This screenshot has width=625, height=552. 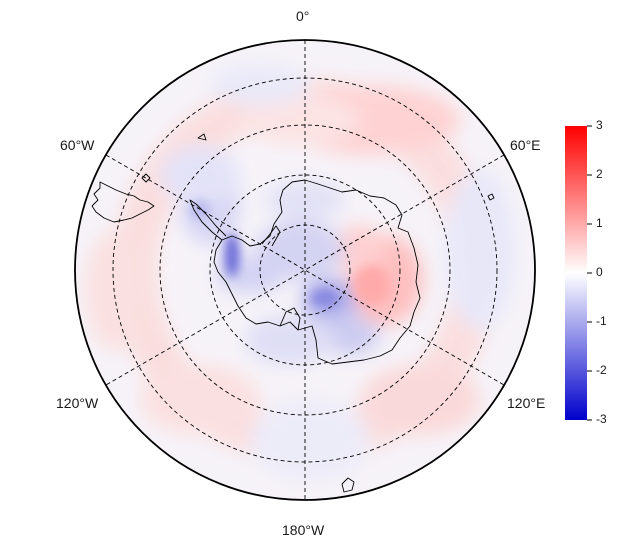 I want to click on lon-label-120e: 120°E, so click(x=526, y=403).